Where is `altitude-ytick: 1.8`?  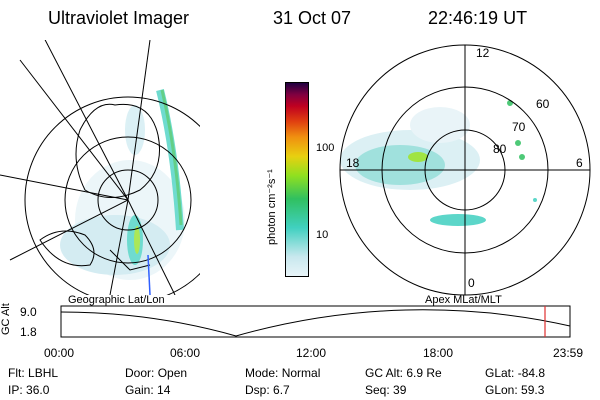
altitude-ytick: 1.8 is located at coordinates (28, 332).